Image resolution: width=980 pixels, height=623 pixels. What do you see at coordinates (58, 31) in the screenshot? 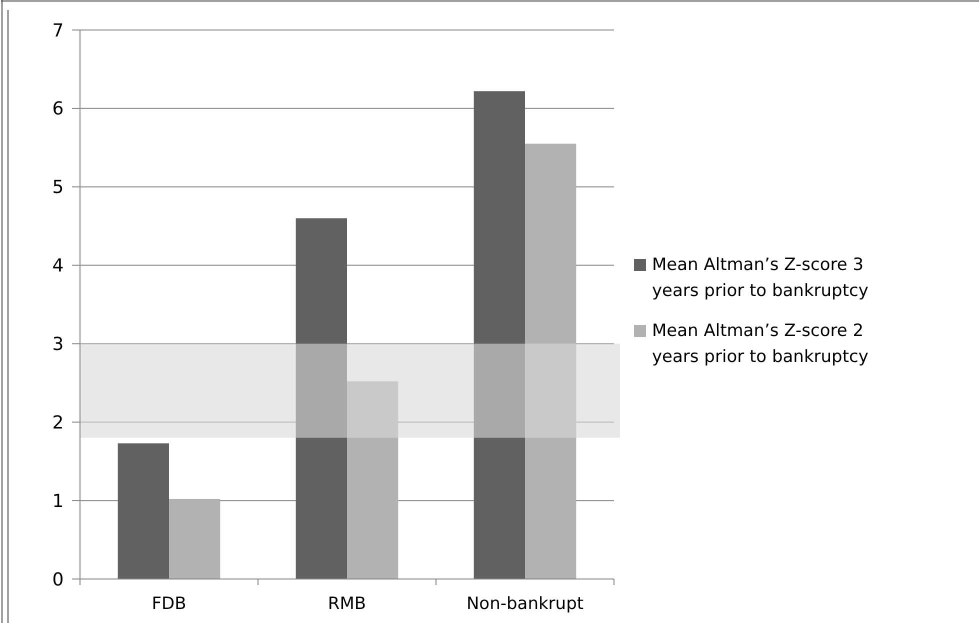
I see `y-tick-label: 7` at bounding box center [58, 31].